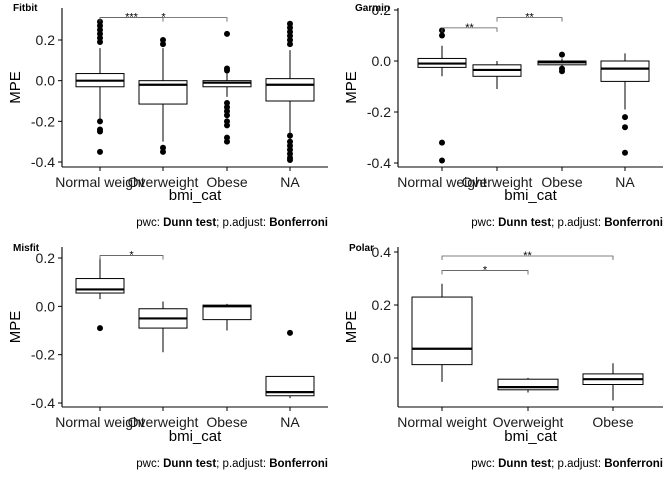 This screenshot has width=672, height=480. I want to click on panel-title: Polar, so click(361, 248).